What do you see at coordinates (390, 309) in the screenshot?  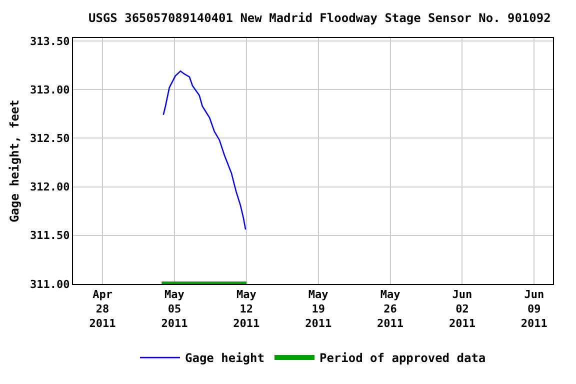 I see `x-tick-label: May 26 2011` at bounding box center [390, 309].